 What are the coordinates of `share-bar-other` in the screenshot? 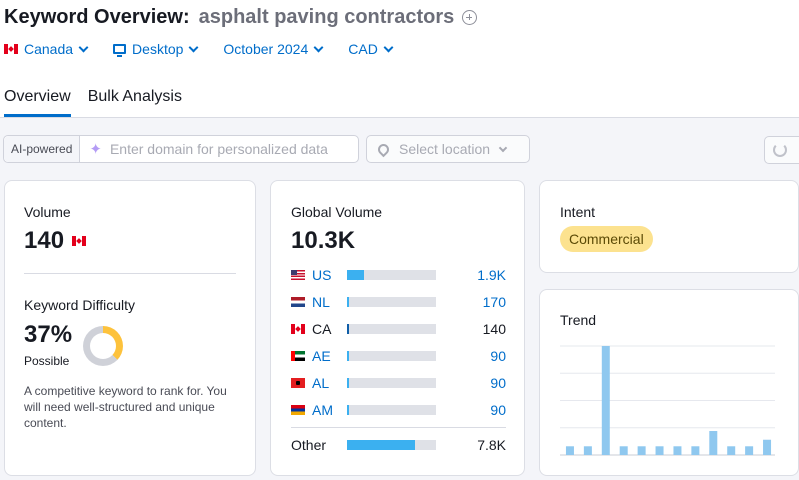 It's located at (391, 445).